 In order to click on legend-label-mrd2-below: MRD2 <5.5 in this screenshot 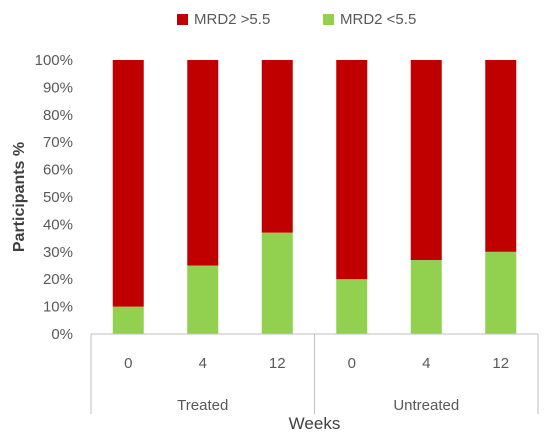, I will do `click(378, 19)`.